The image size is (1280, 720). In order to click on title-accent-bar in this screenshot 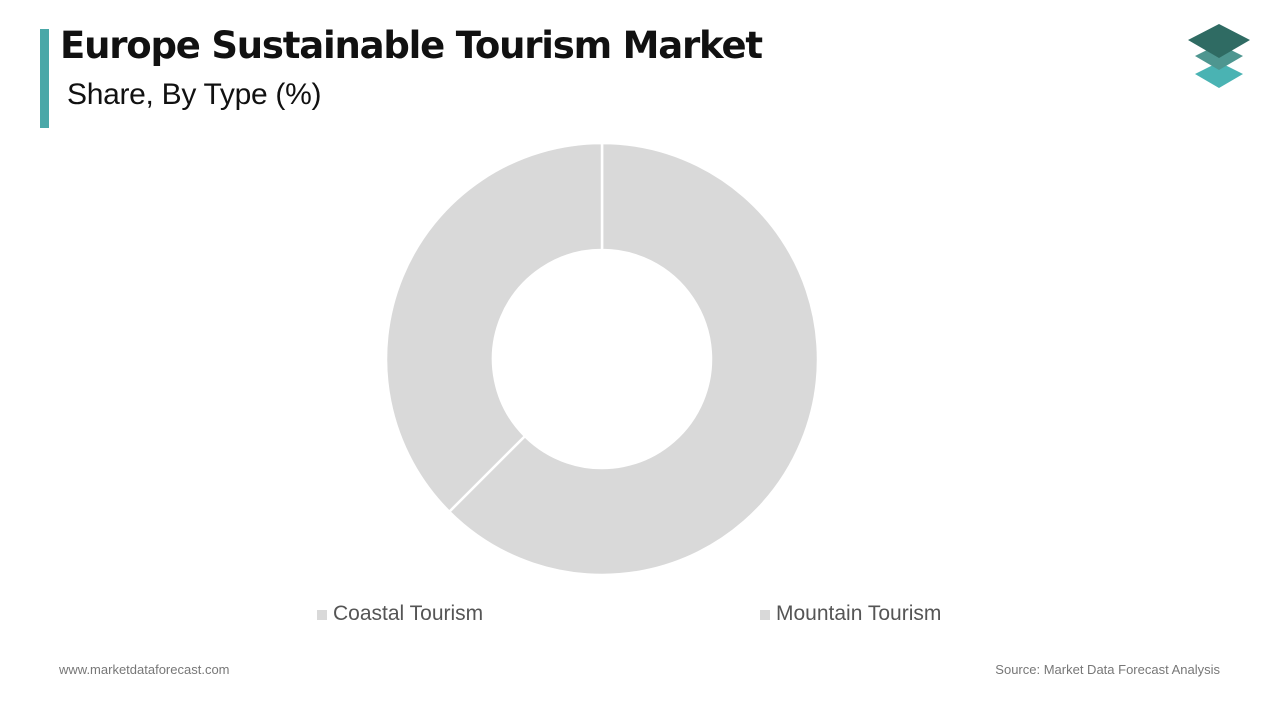, I will do `click(44, 78)`.